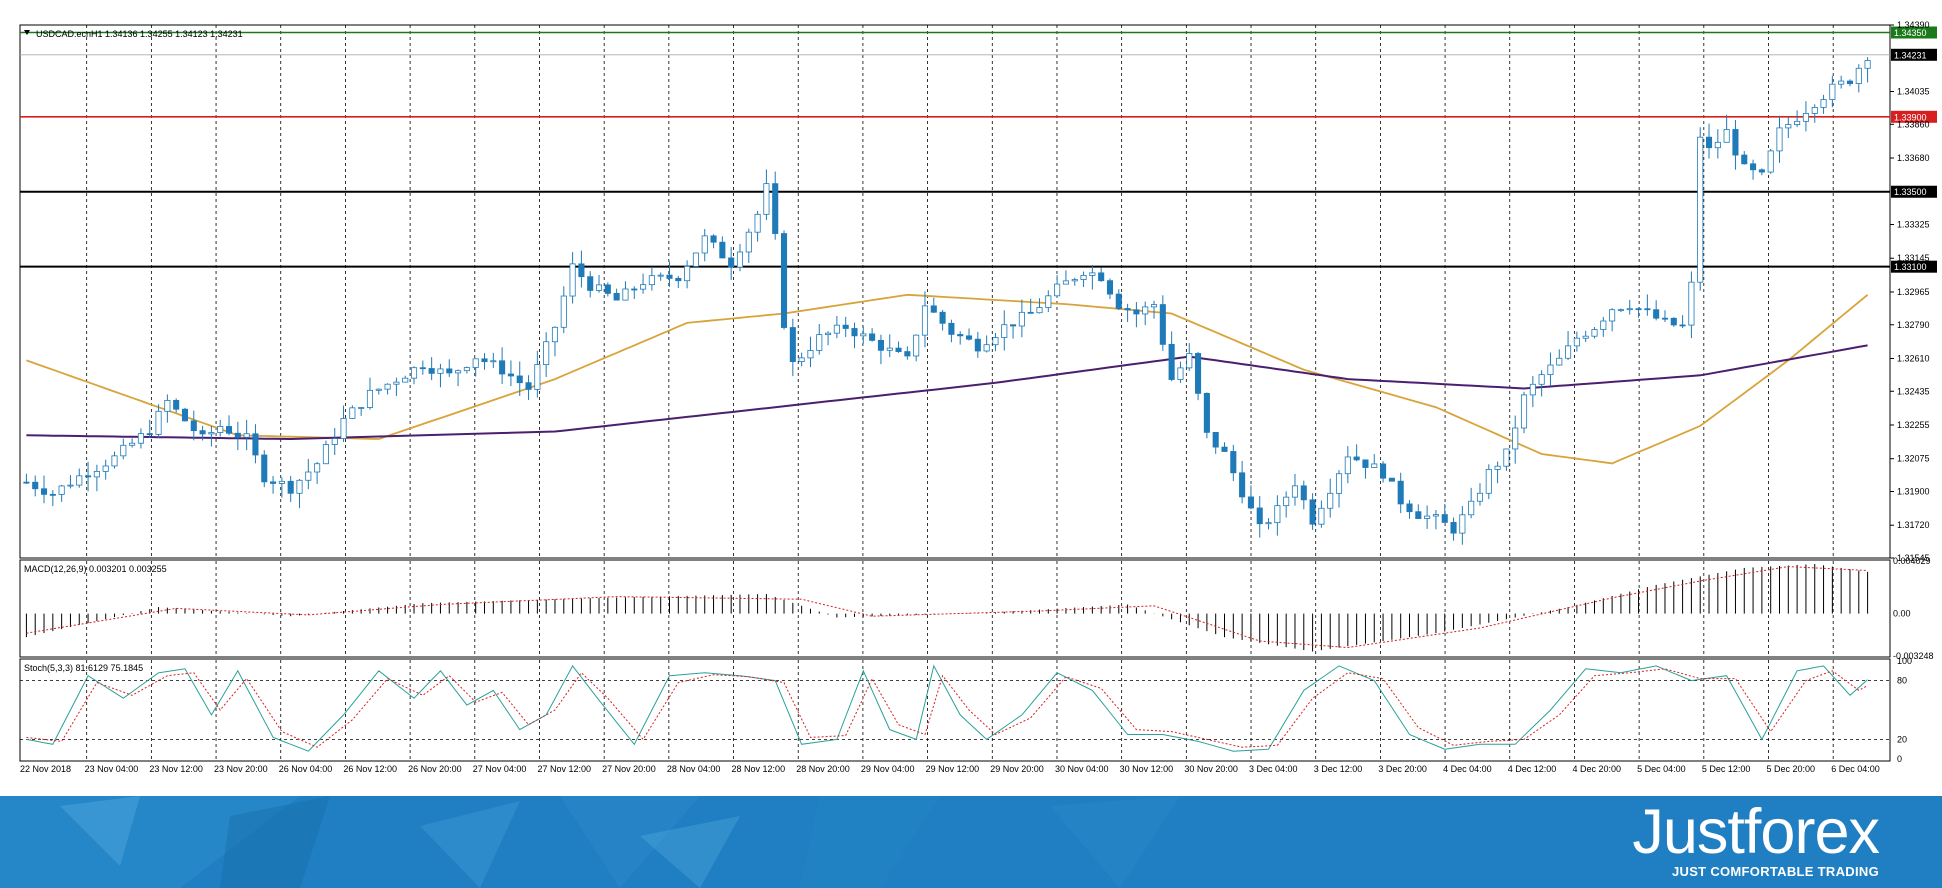  I want to click on collapse-triangle-icon, so click(27, 32).